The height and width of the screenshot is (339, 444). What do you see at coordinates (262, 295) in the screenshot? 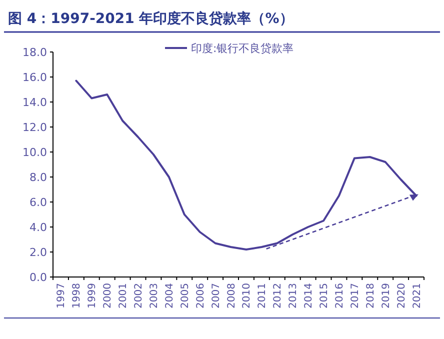
I see `x-tick-label: 2011` at bounding box center [262, 295].